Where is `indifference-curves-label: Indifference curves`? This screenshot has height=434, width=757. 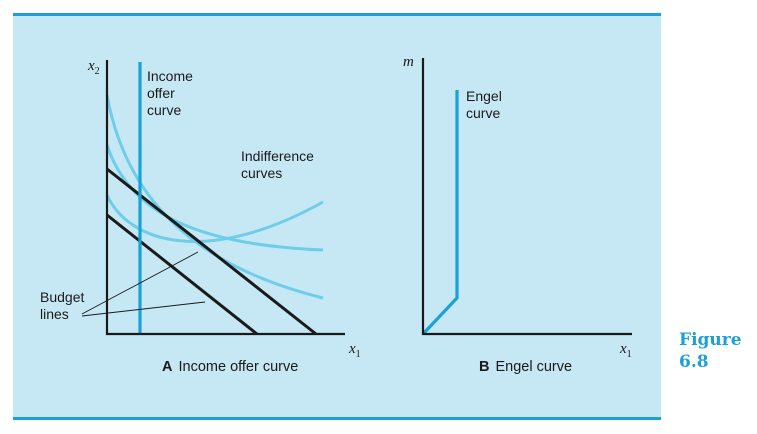
indifference-curves-label: Indifference curves is located at coordinates (279, 164).